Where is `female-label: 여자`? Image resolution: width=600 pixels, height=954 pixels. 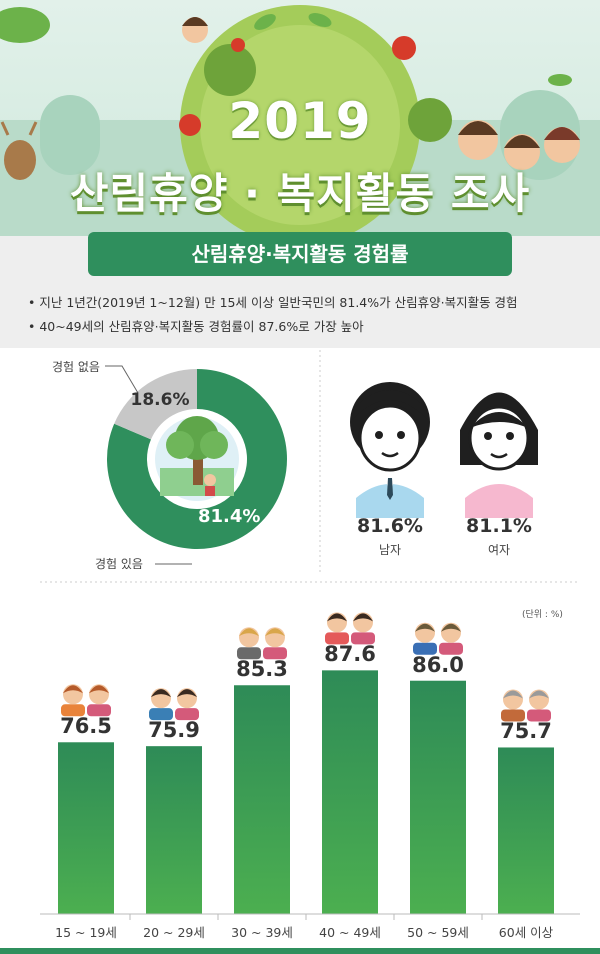
female-label: 여자 is located at coordinates (499, 550).